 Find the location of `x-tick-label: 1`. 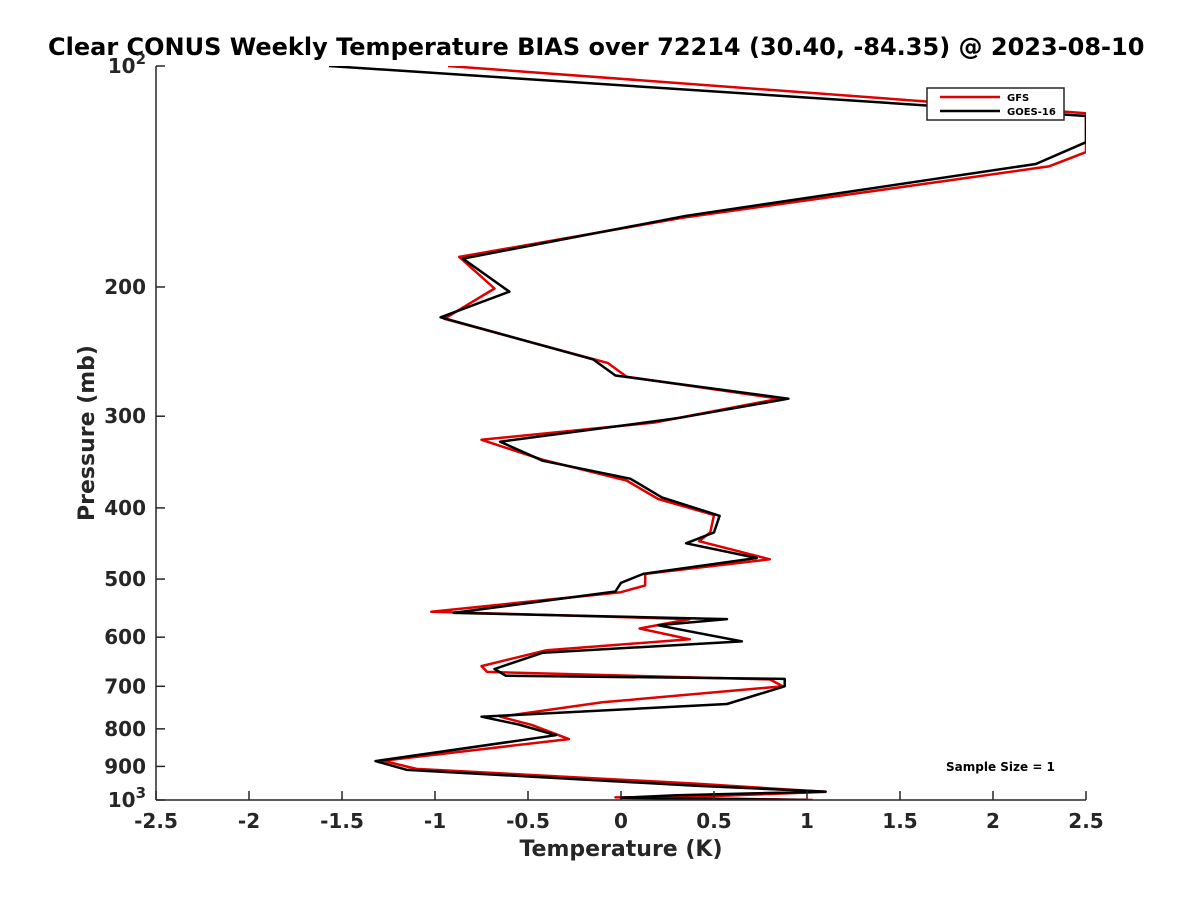

x-tick-label: 1 is located at coordinates (807, 821).